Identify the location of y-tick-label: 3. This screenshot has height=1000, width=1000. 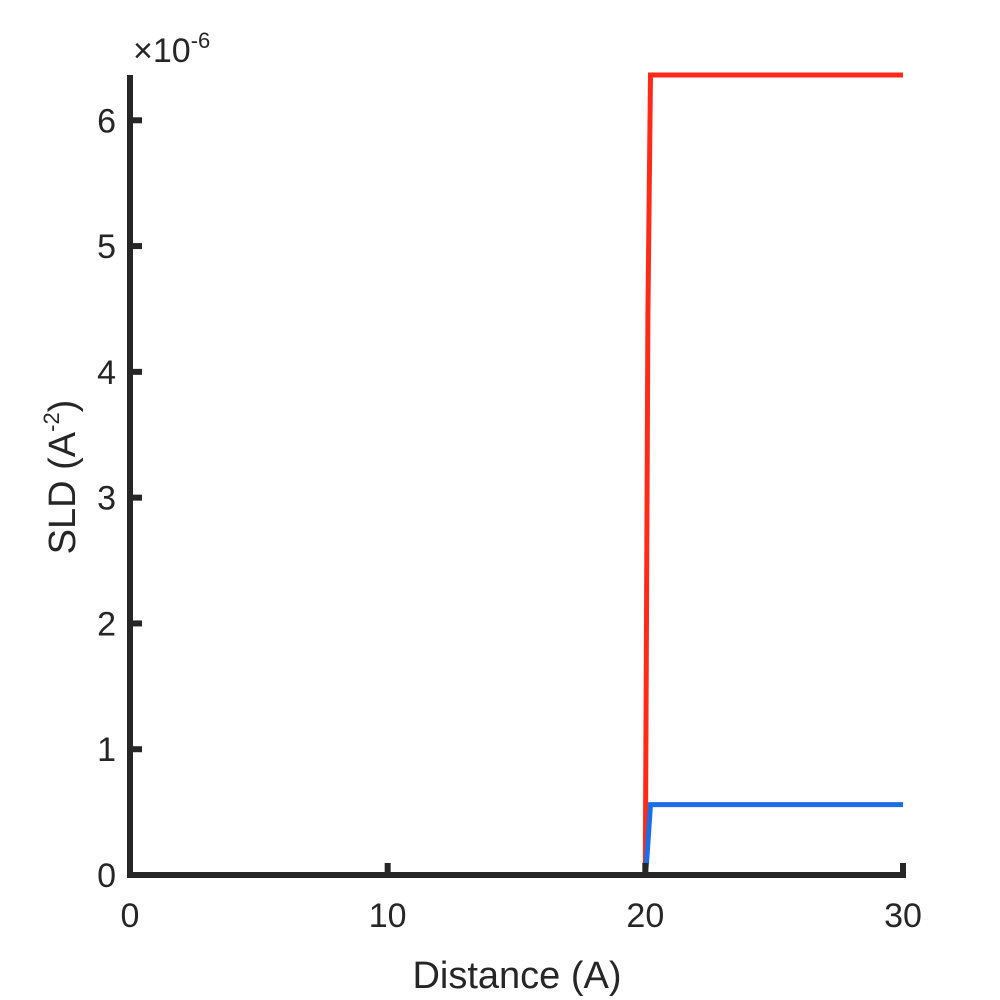
(106, 499).